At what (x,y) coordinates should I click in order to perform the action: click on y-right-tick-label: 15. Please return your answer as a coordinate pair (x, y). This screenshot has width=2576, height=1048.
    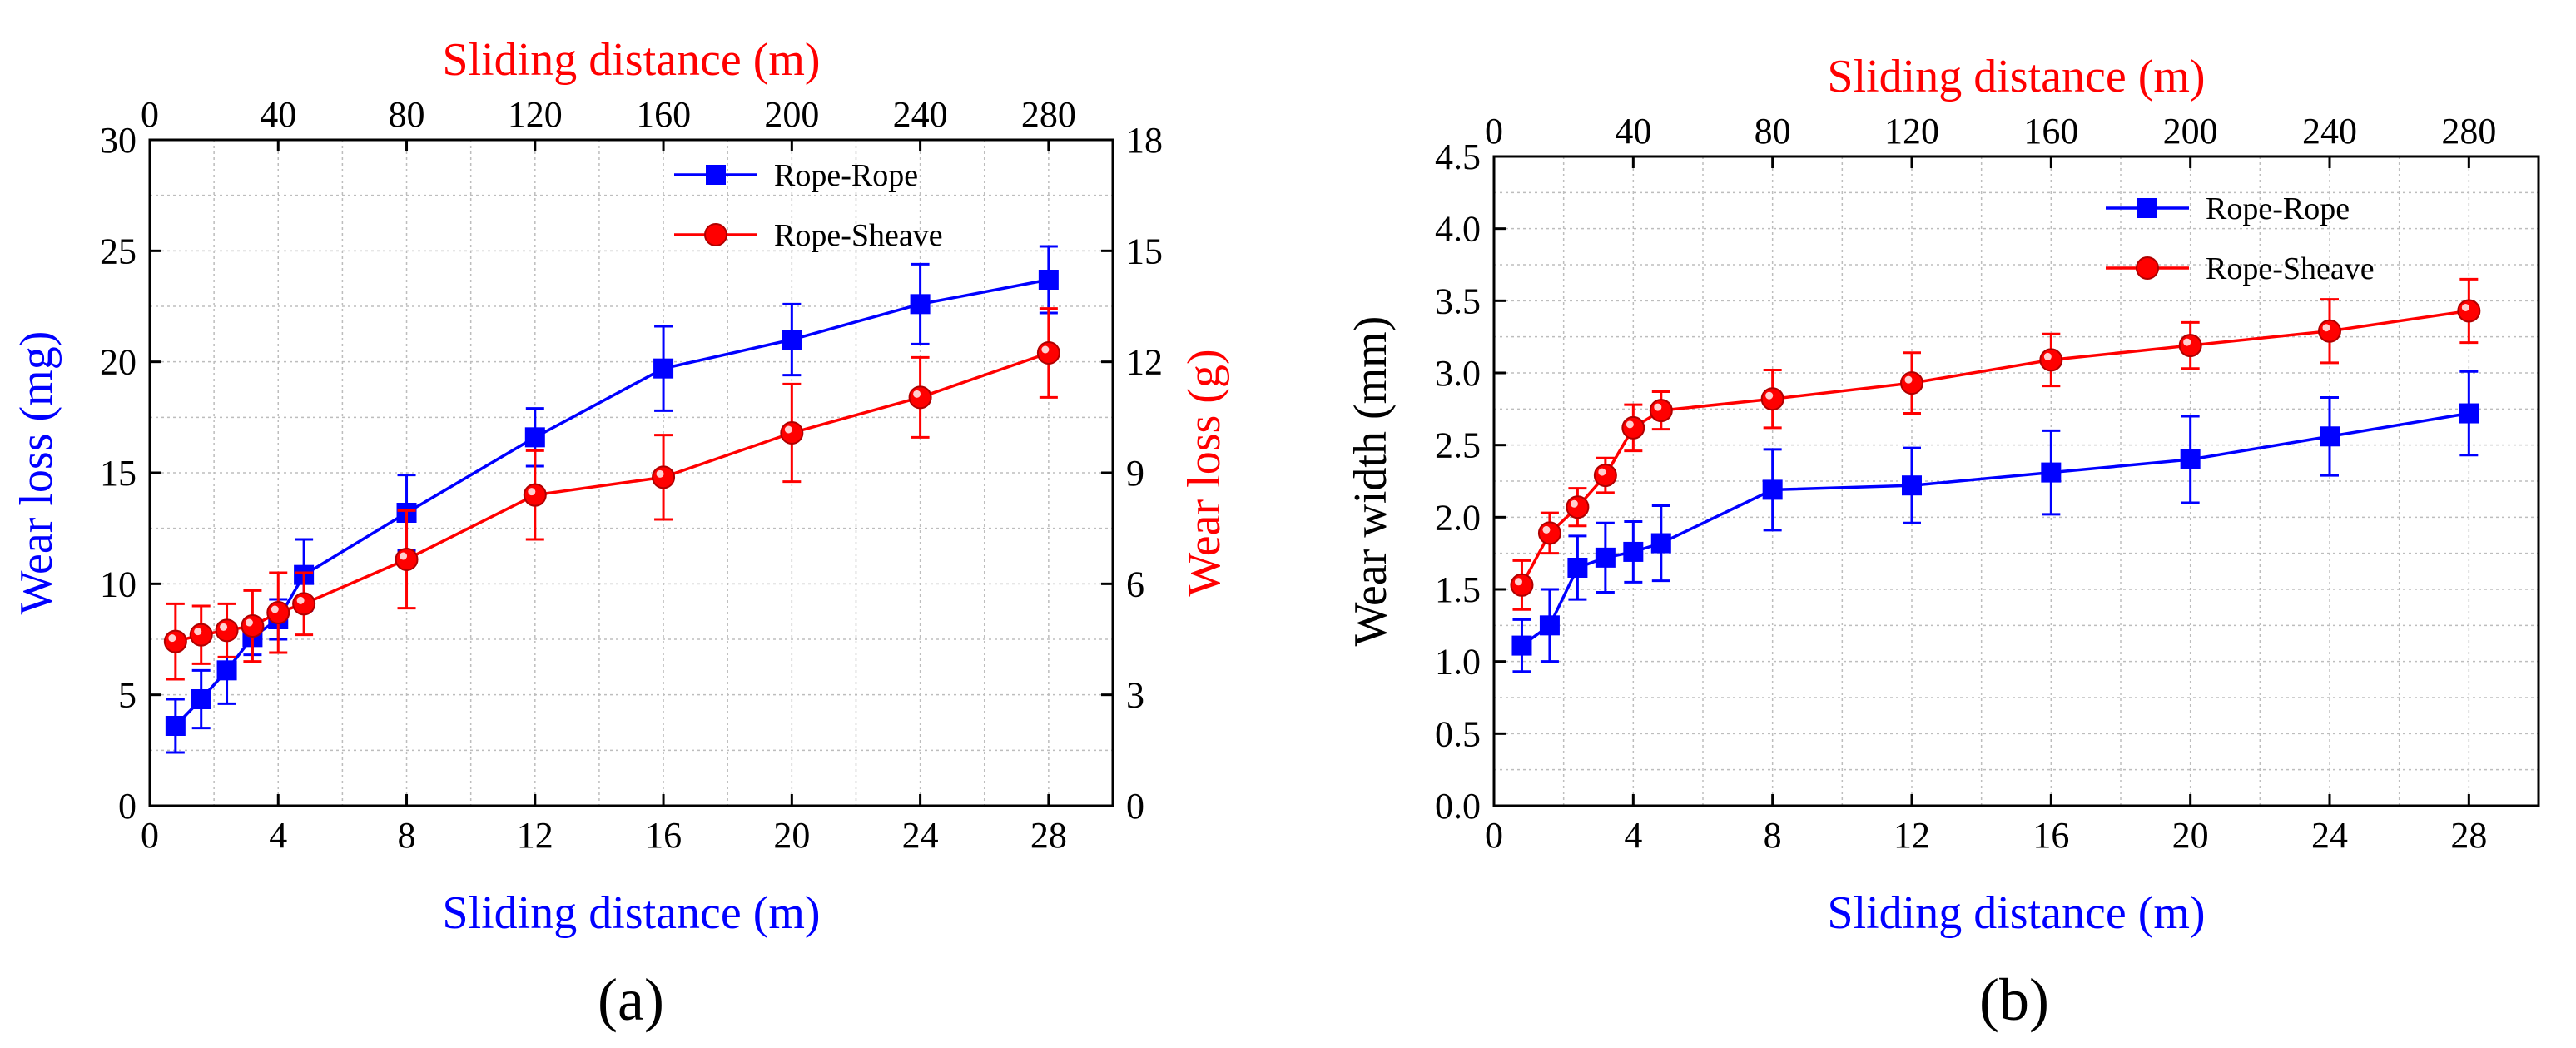
    Looking at the image, I should click on (1144, 251).